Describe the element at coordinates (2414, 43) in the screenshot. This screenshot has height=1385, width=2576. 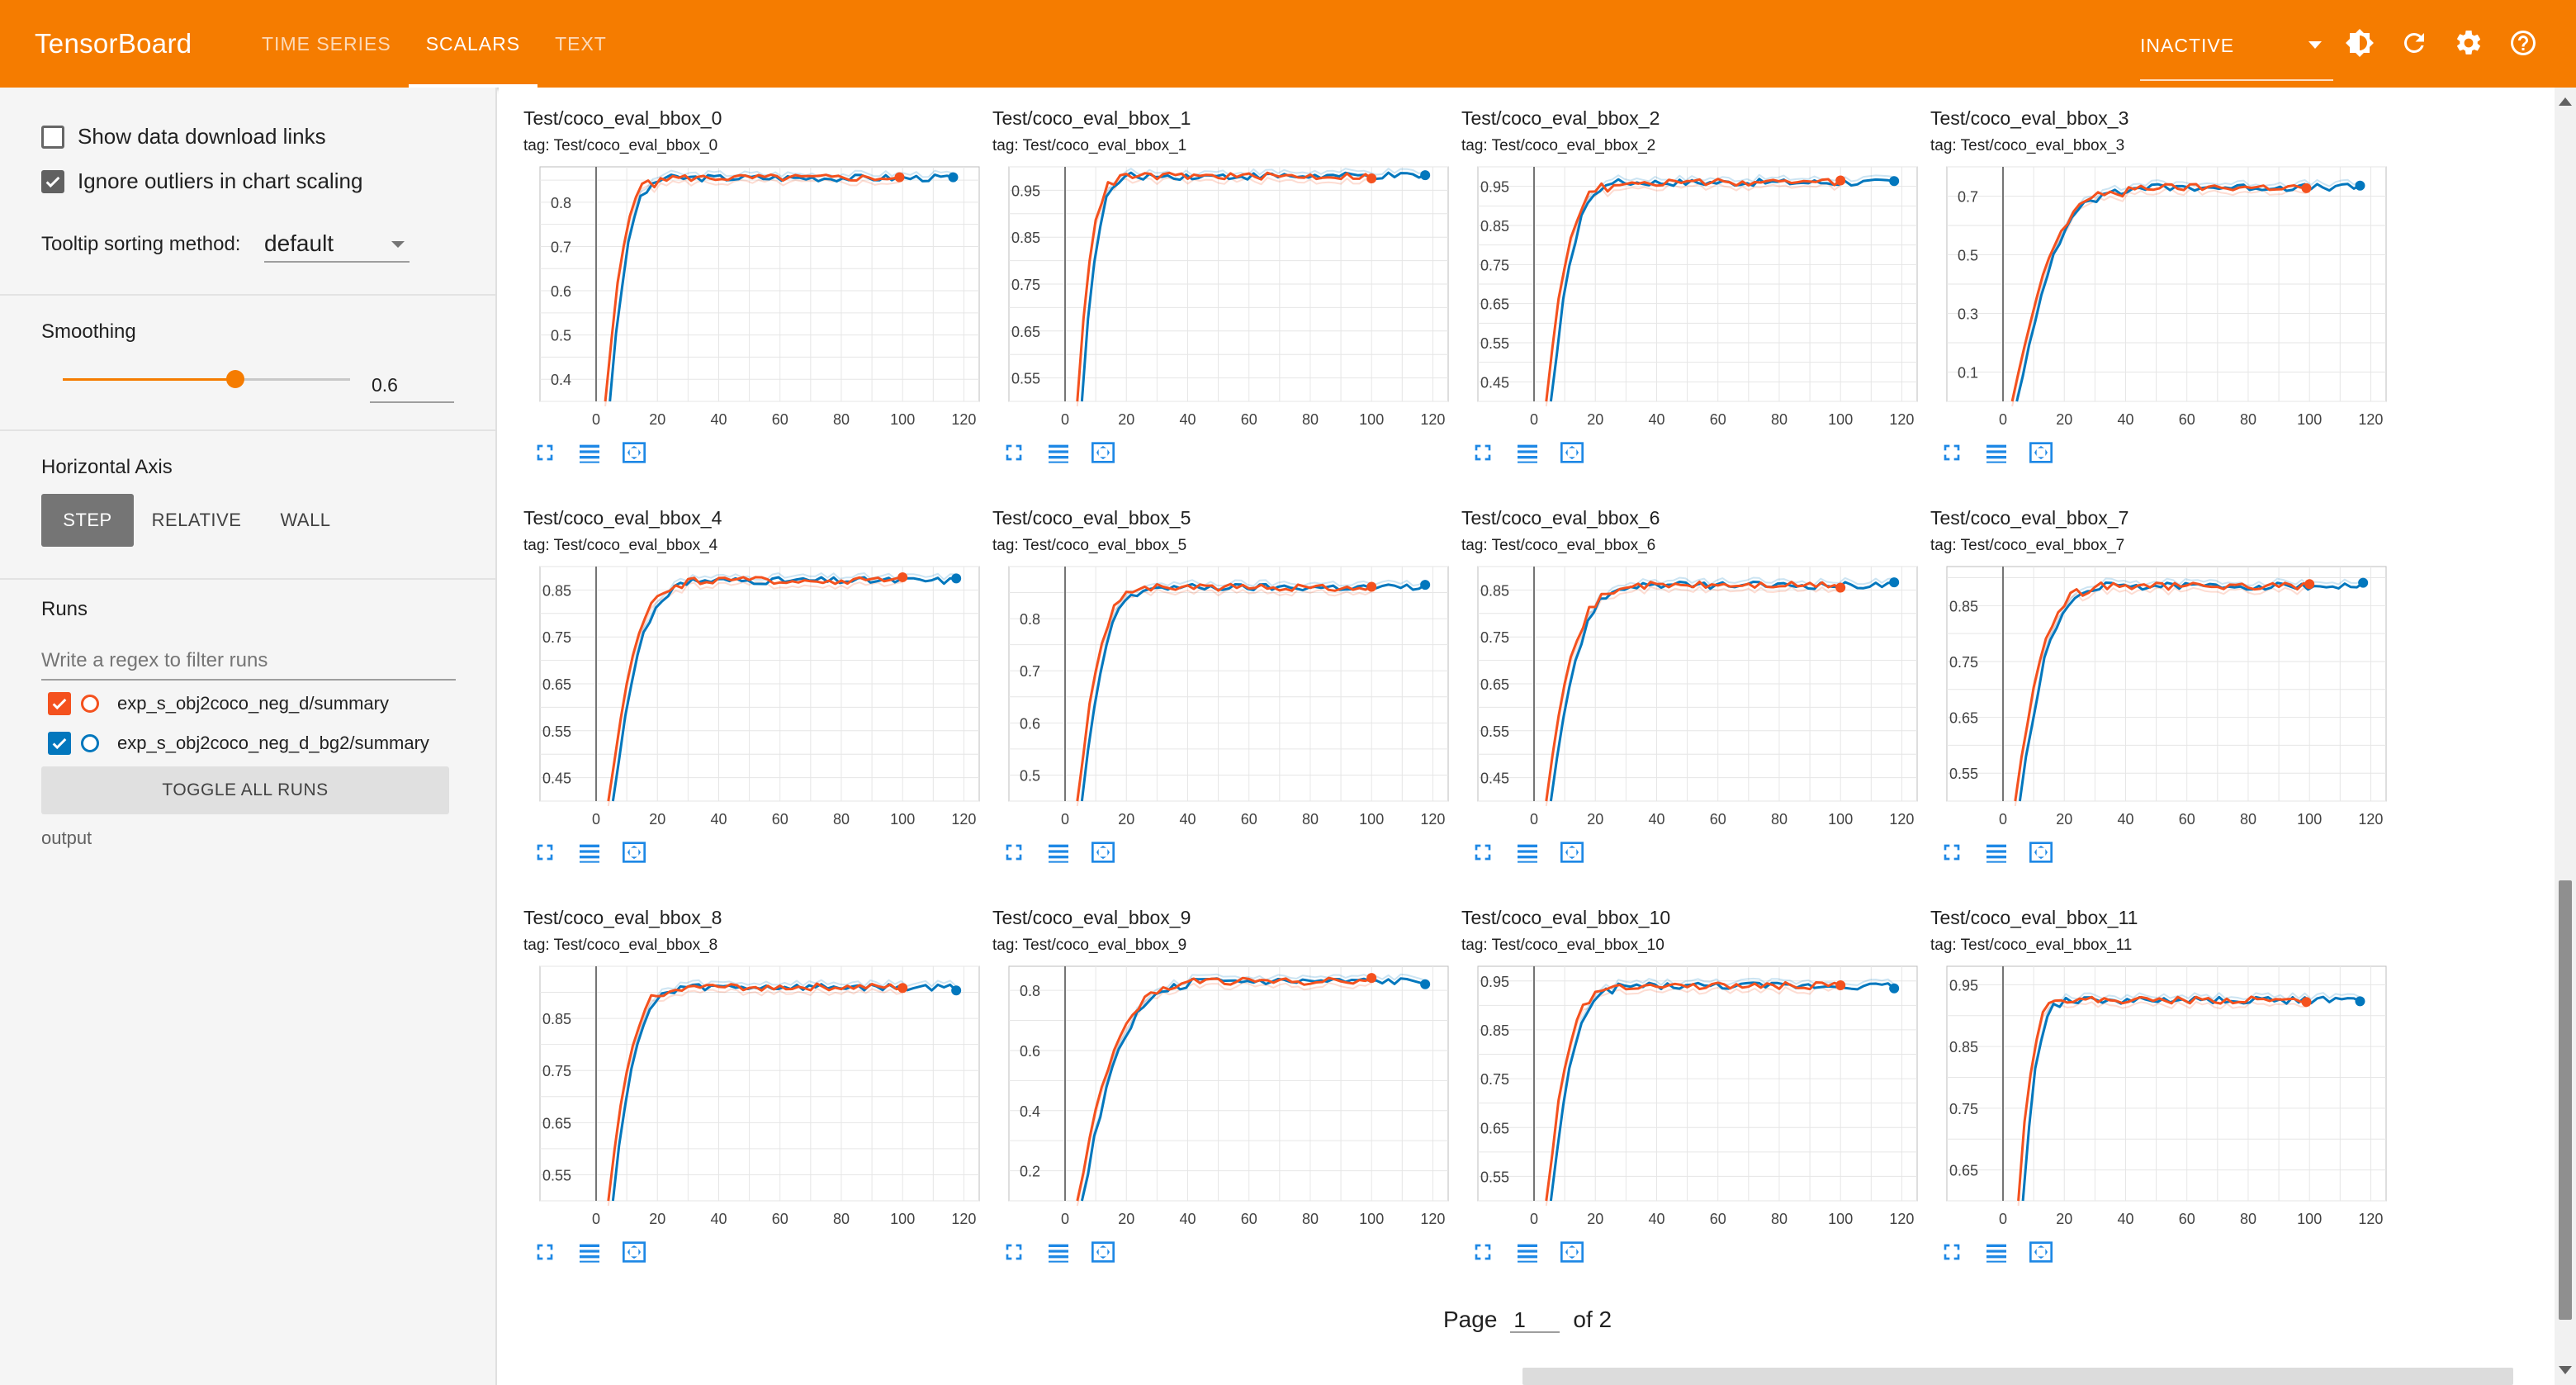
I see `refresh-icon` at that location.